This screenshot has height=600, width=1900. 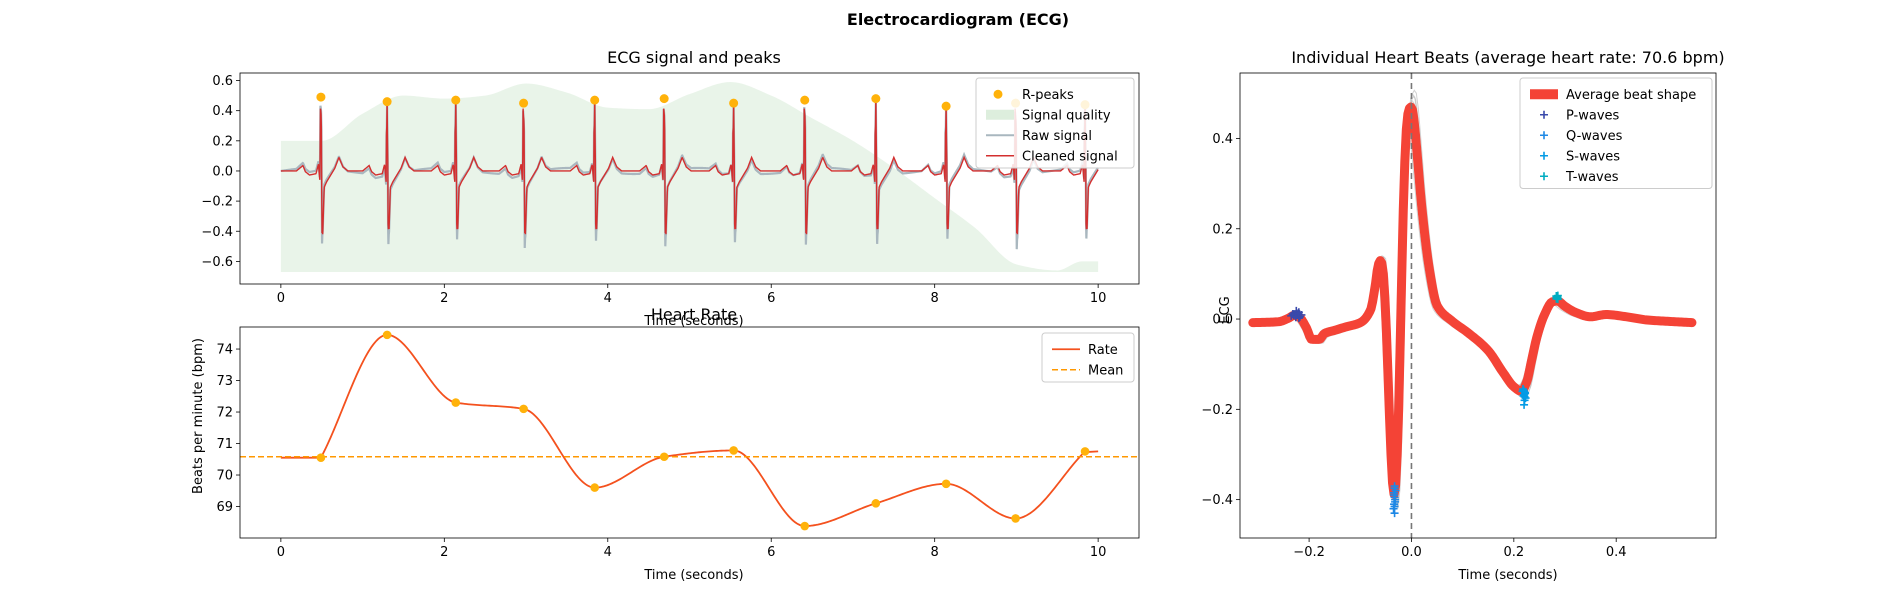 I want to click on rate-line, so click(x=689, y=430).